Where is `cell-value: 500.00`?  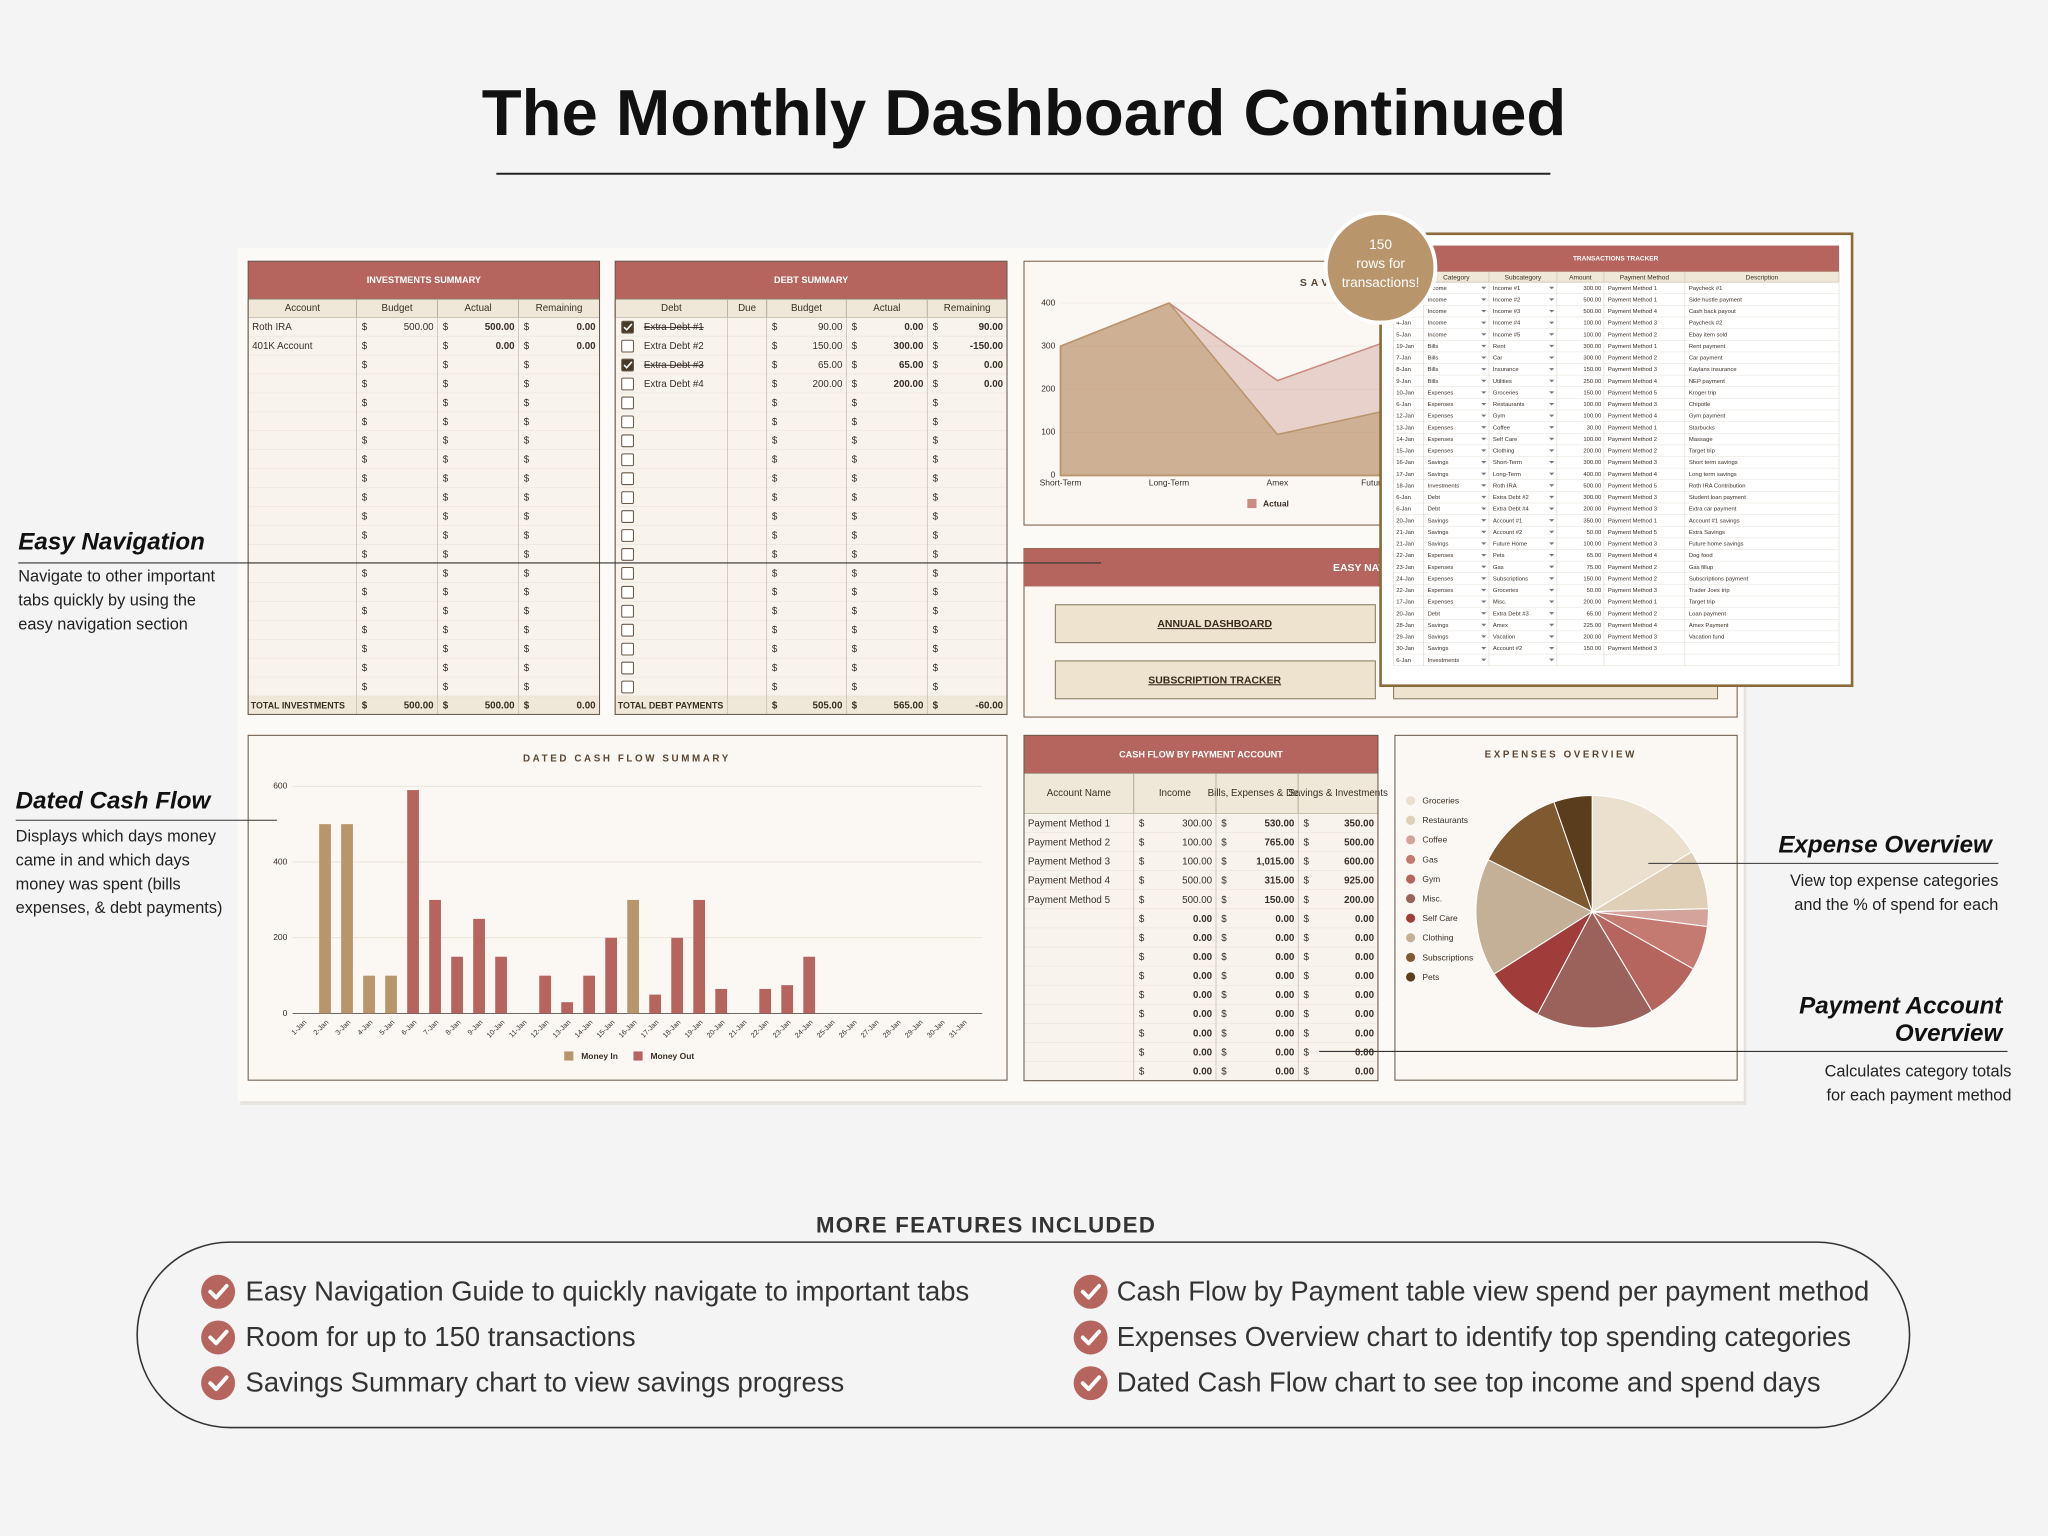
cell-value: 500.00 is located at coordinates (1359, 843).